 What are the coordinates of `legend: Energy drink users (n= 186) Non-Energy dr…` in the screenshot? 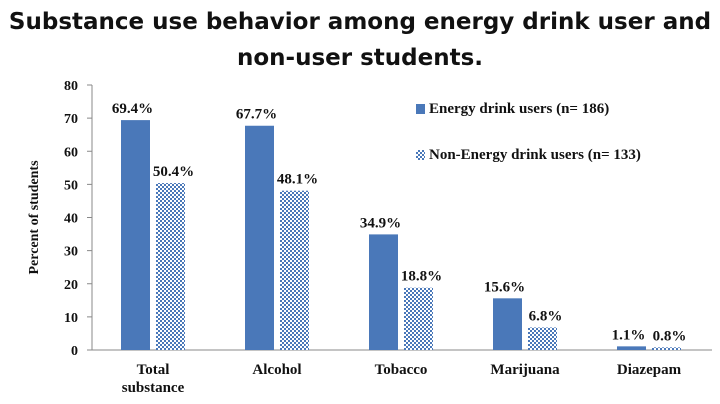 It's located at (528, 132).